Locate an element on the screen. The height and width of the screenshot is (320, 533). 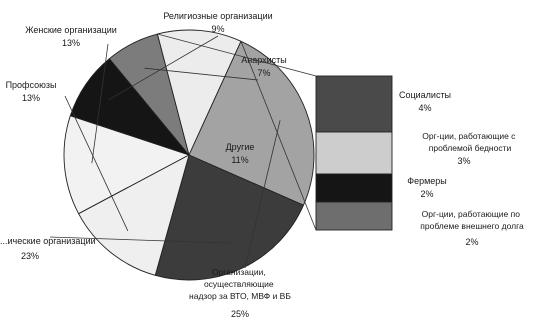
connector-line-bottom is located at coordinates (278, 136).